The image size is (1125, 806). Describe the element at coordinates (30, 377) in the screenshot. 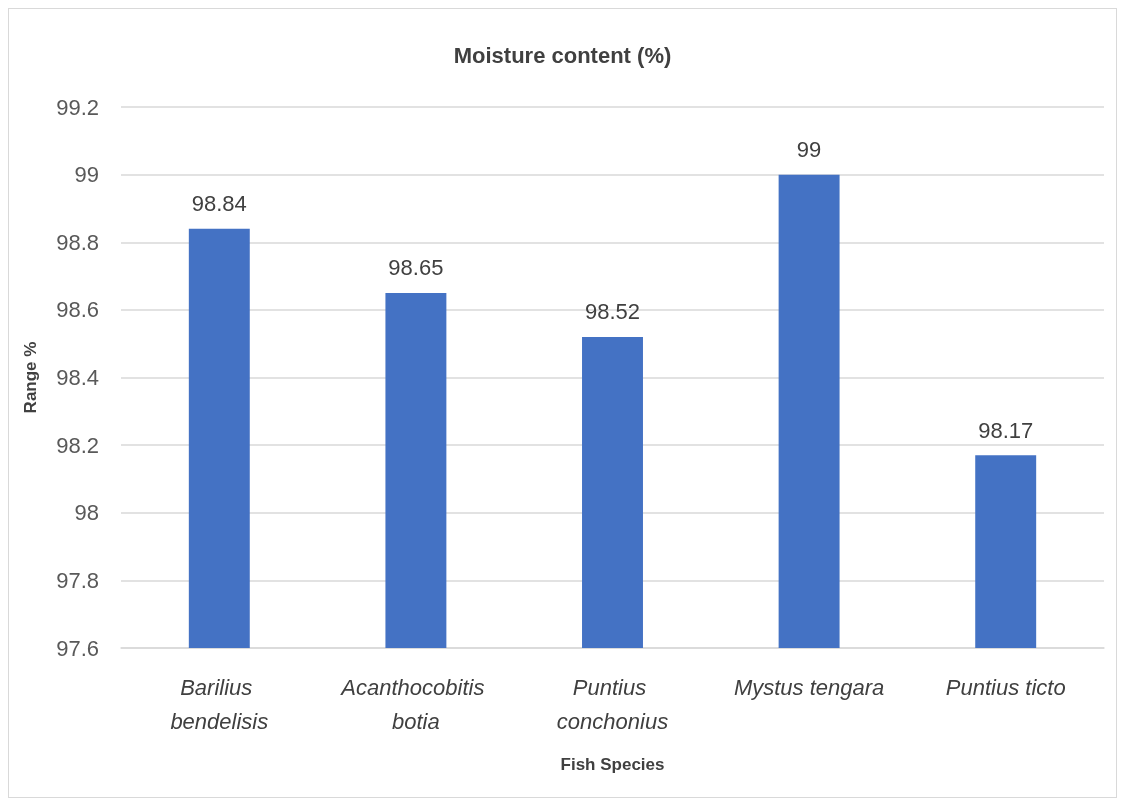

I see `y-axis-title: Range %` at that location.